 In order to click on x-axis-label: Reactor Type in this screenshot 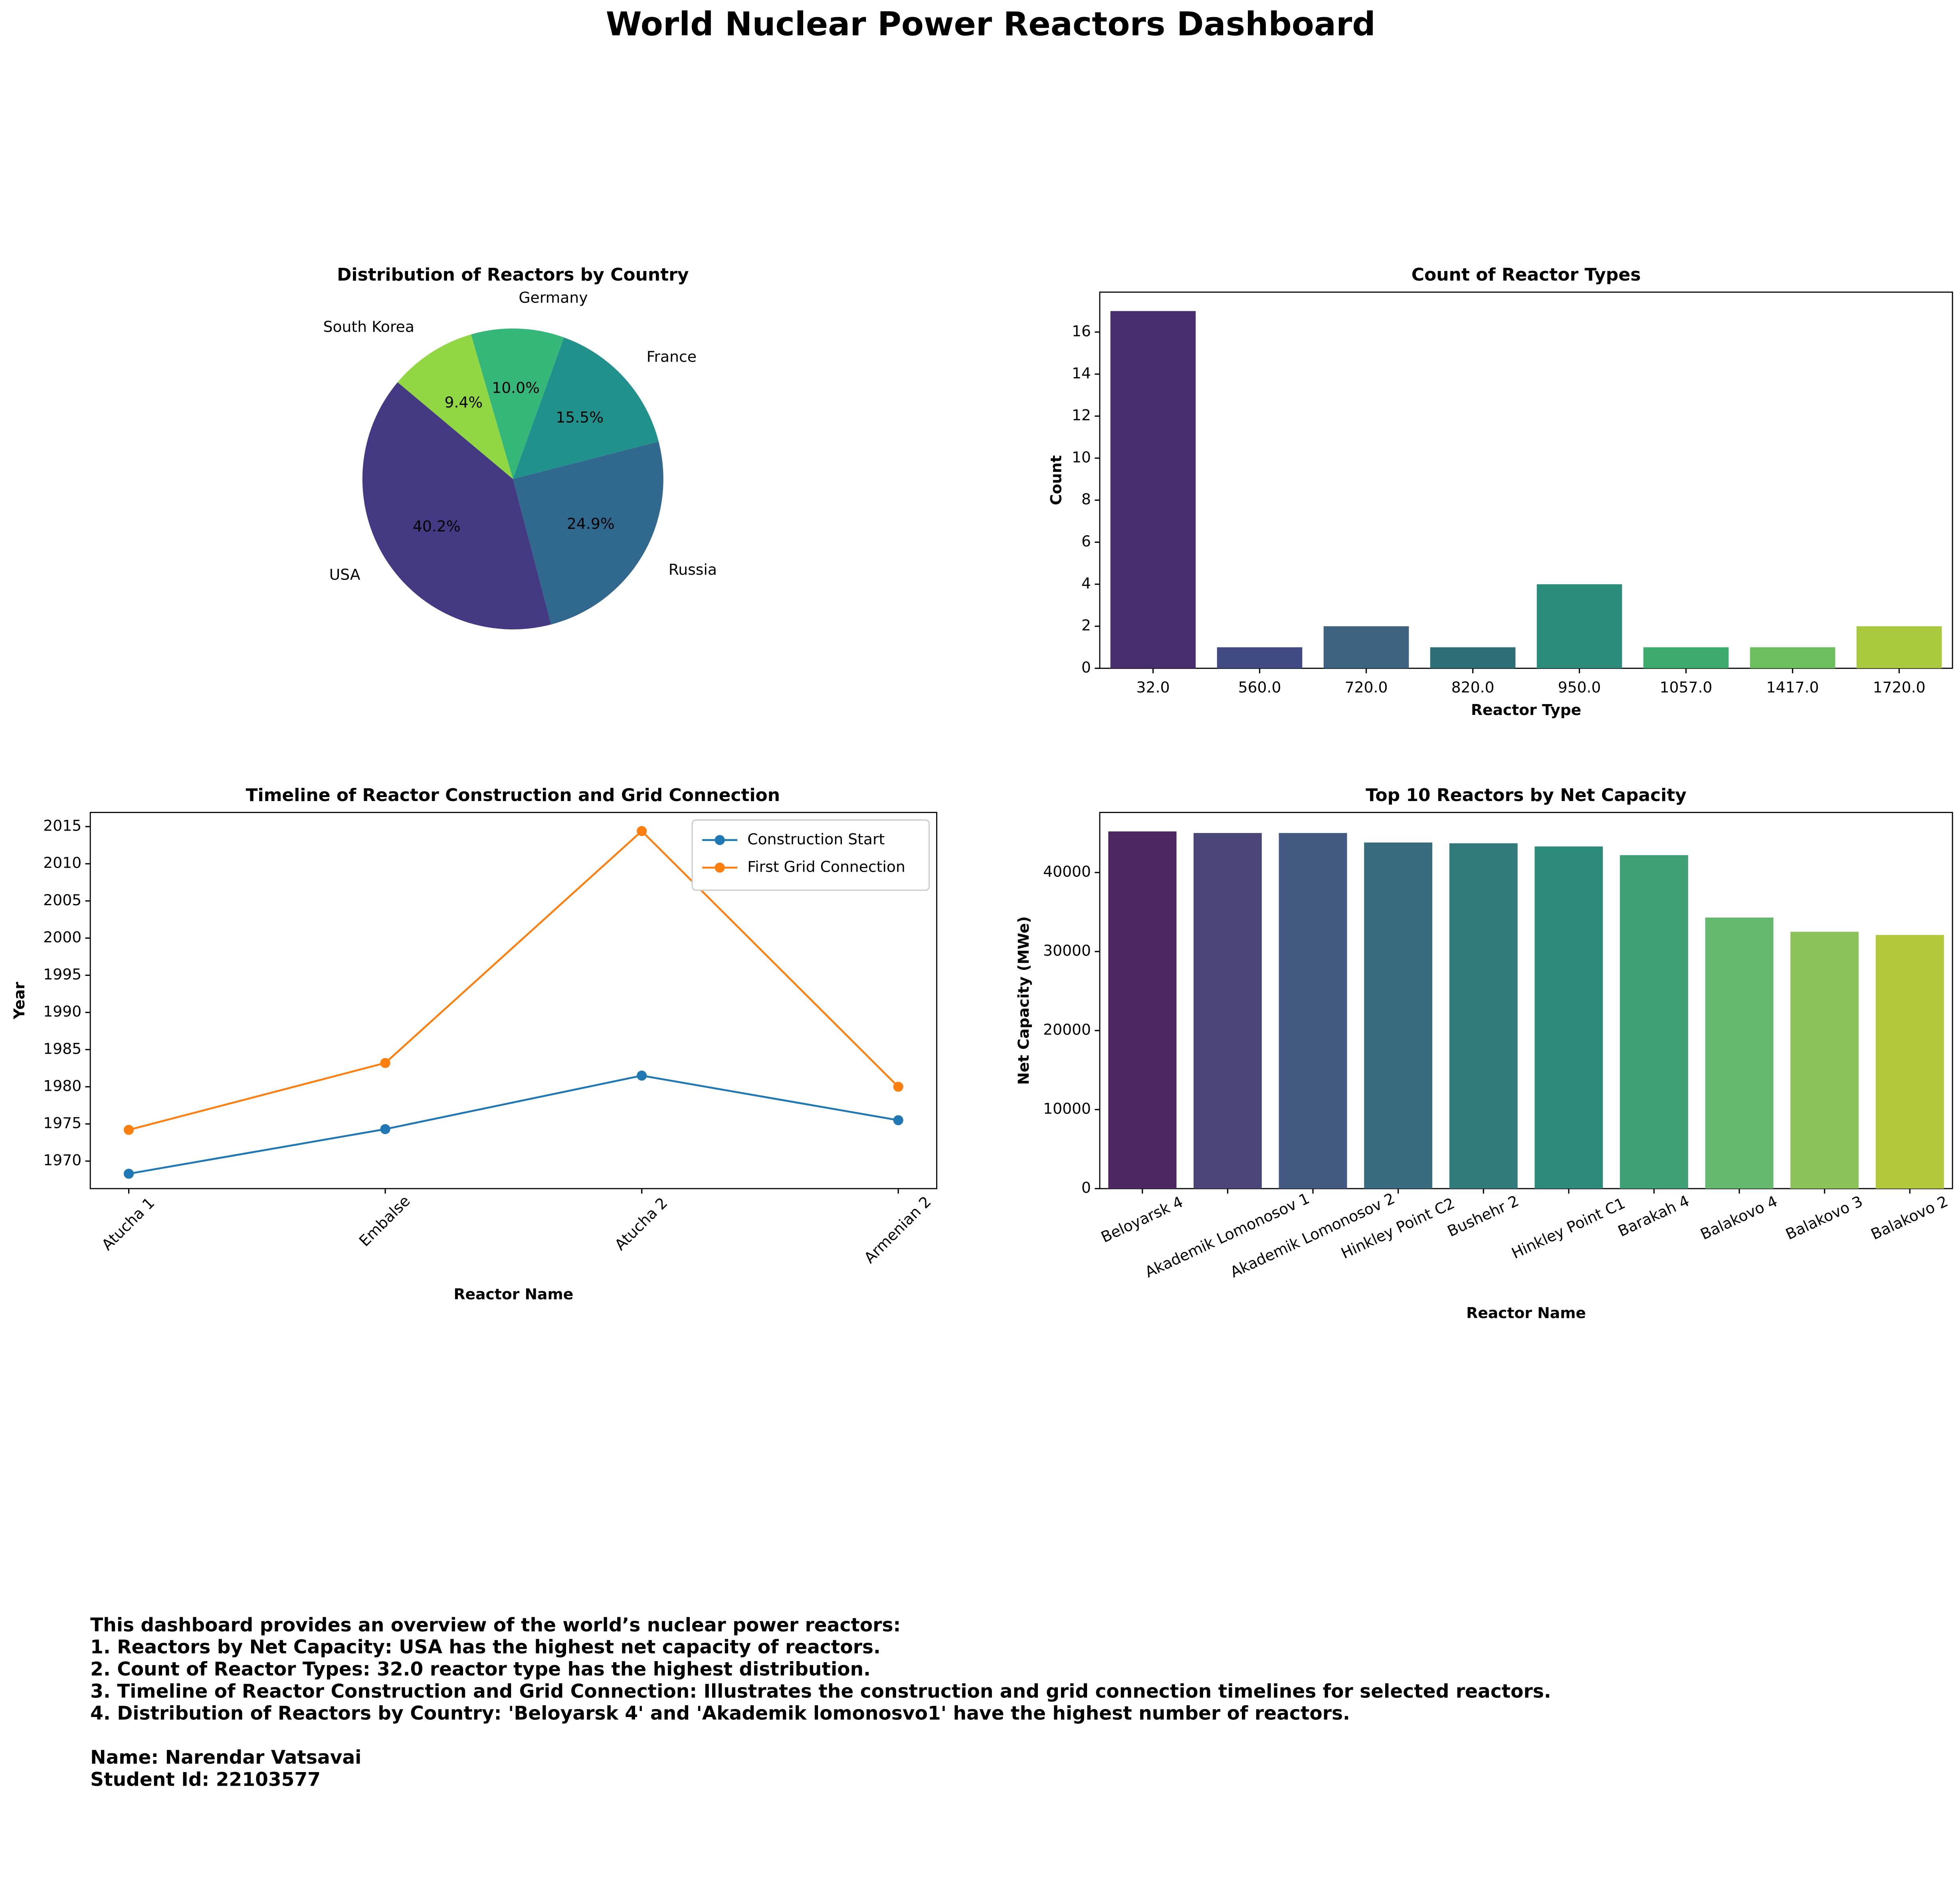, I will do `click(1526, 710)`.